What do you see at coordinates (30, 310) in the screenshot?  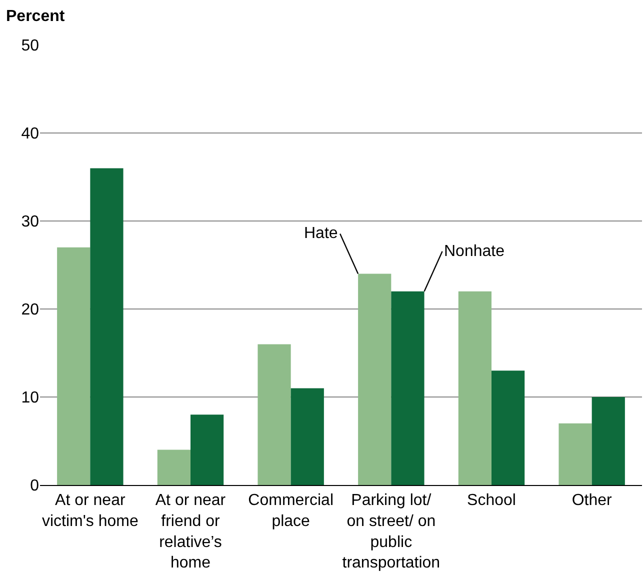 I see `y-tick-label: 20` at bounding box center [30, 310].